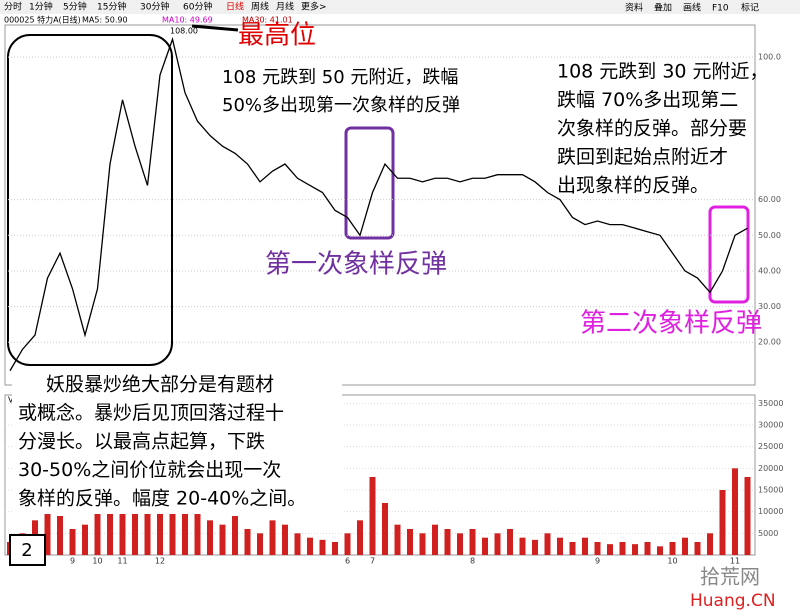 Image resolution: width=800 pixels, height=614 pixels. What do you see at coordinates (770, 511) in the screenshot?
I see `y-tick-label: 10000` at bounding box center [770, 511].